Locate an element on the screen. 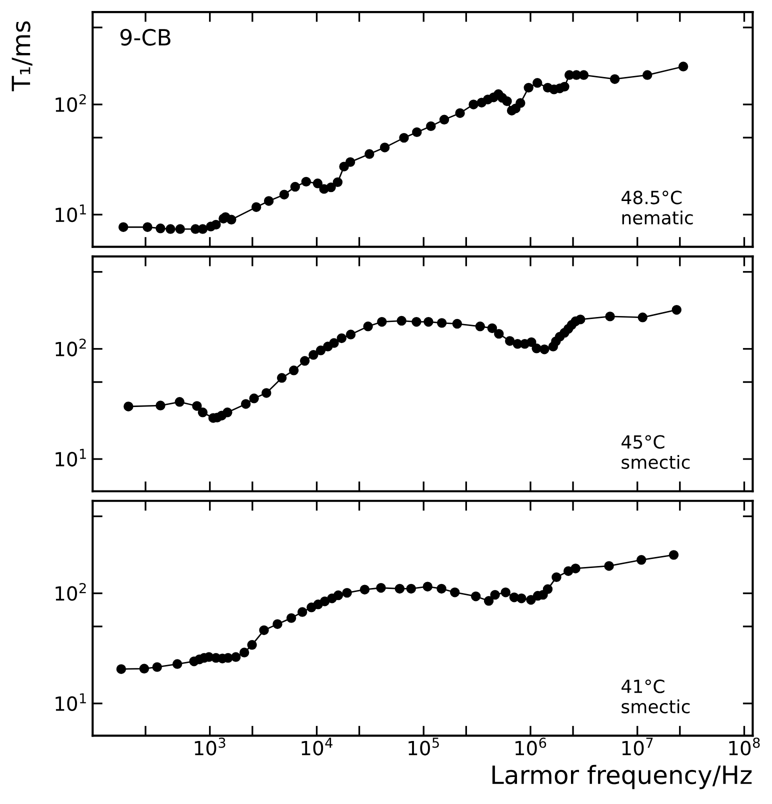  y-axis-title: T₁/ms is located at coordinates (22, 56).